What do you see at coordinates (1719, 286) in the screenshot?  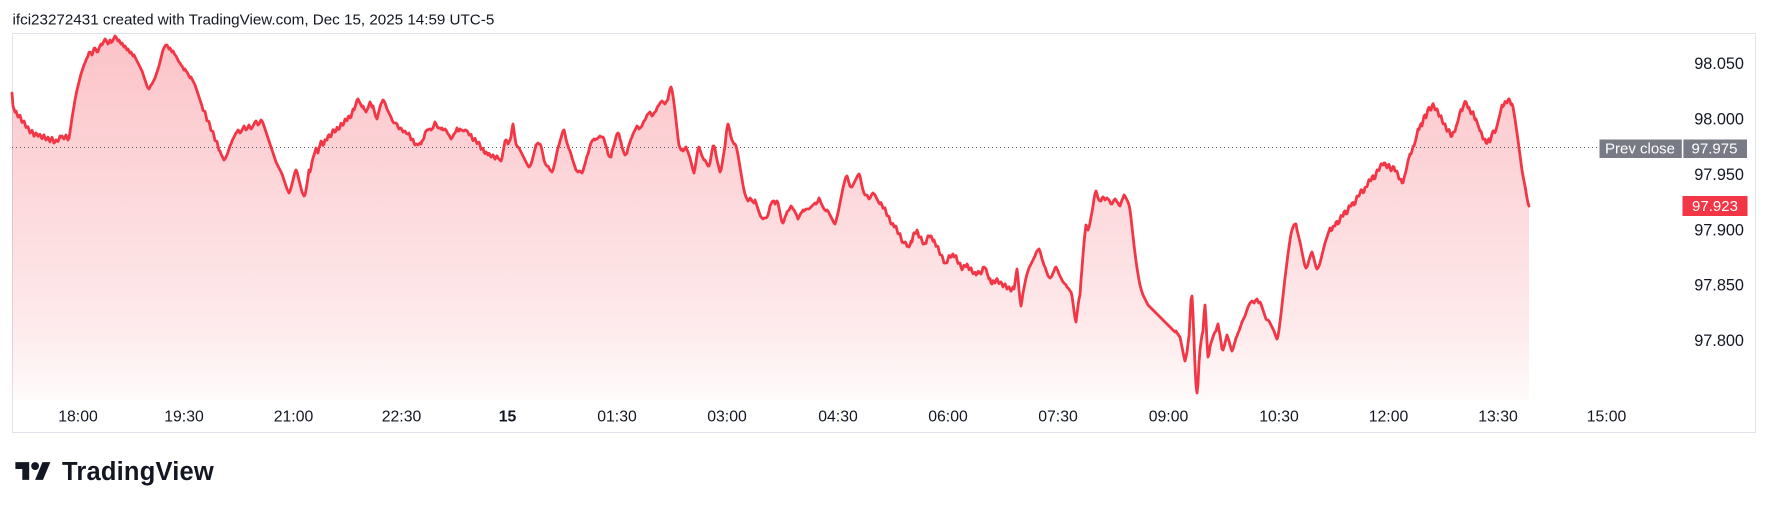 I see `svg-text: 97.850` at bounding box center [1719, 286].